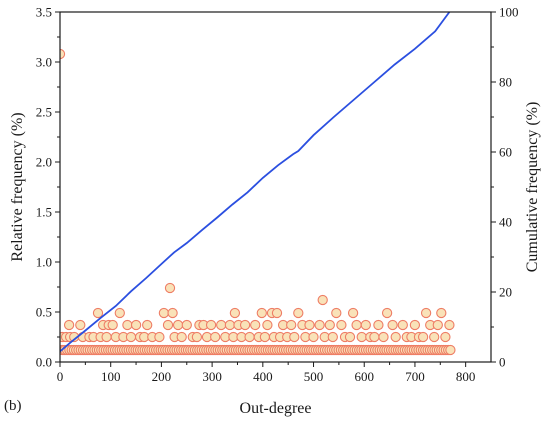  Describe the element at coordinates (44, 312) in the screenshot. I see `y-left-tick-label: 0.5` at that location.